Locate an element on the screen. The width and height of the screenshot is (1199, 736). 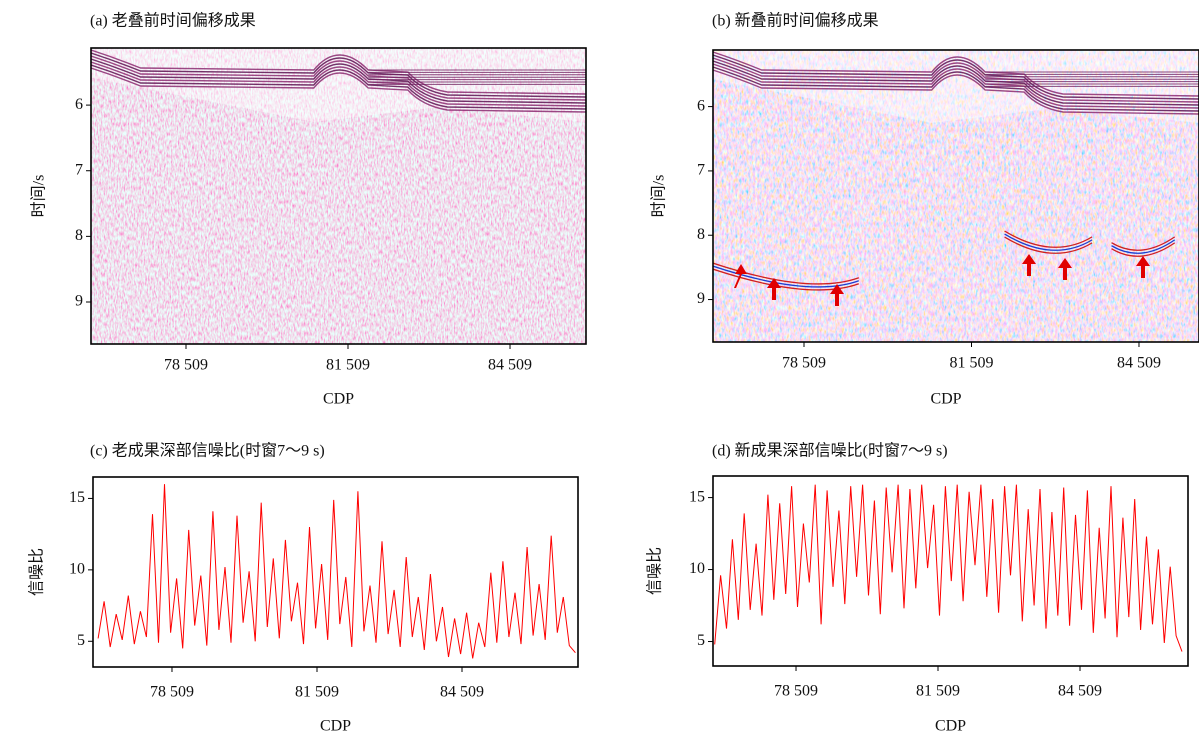
panel-title: (b) 新叠前时间偏移成果 is located at coordinates (795, 21).